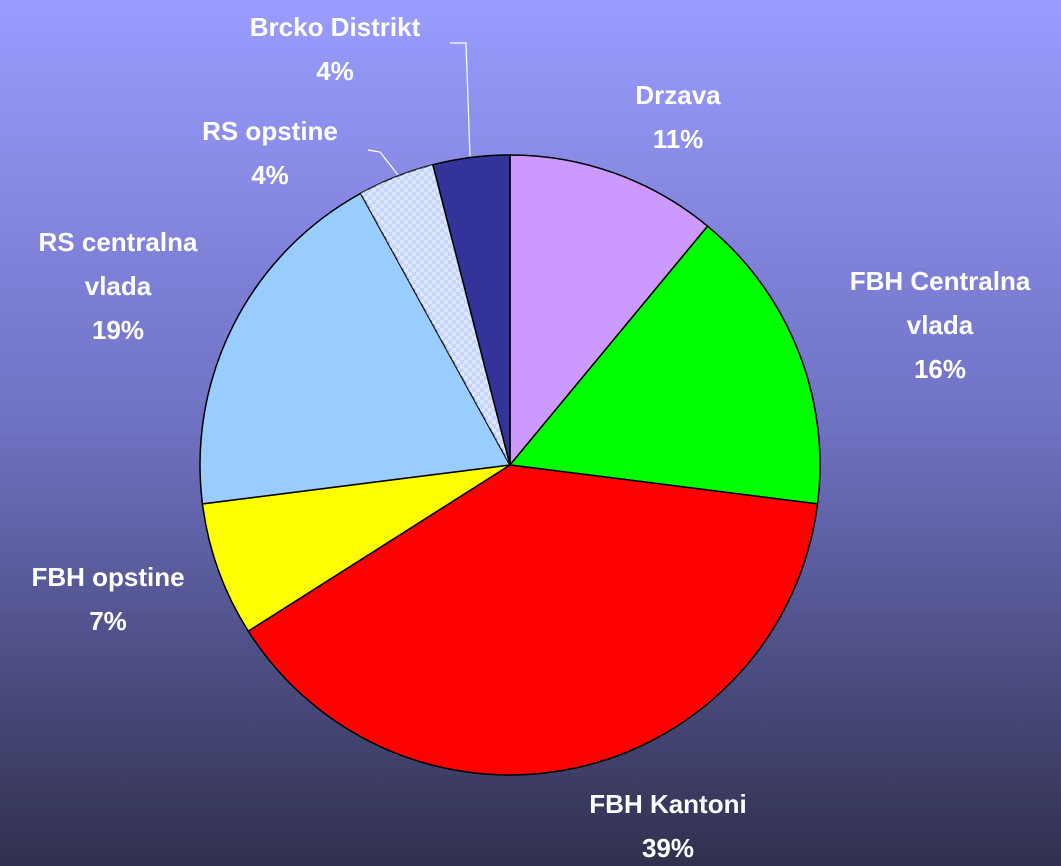  I want to click on category-label: FBH Kantoni, so click(667, 804).